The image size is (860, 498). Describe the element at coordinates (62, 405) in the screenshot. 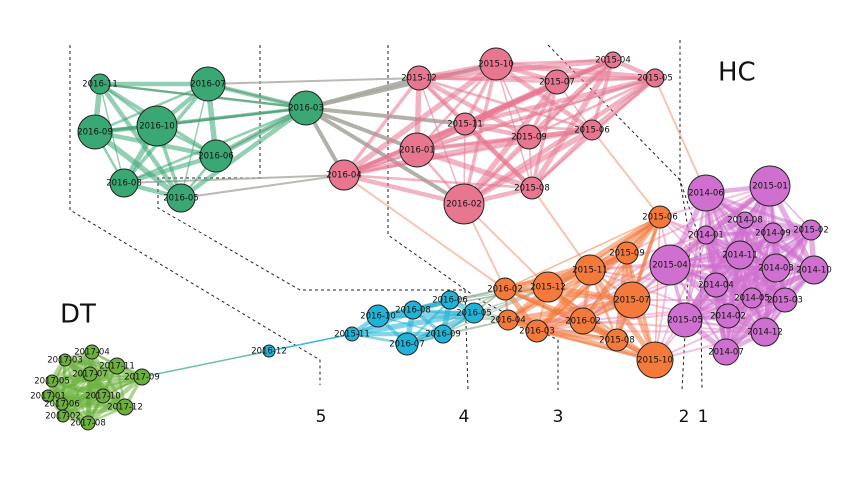

I see `node-label: 2017-06` at that location.